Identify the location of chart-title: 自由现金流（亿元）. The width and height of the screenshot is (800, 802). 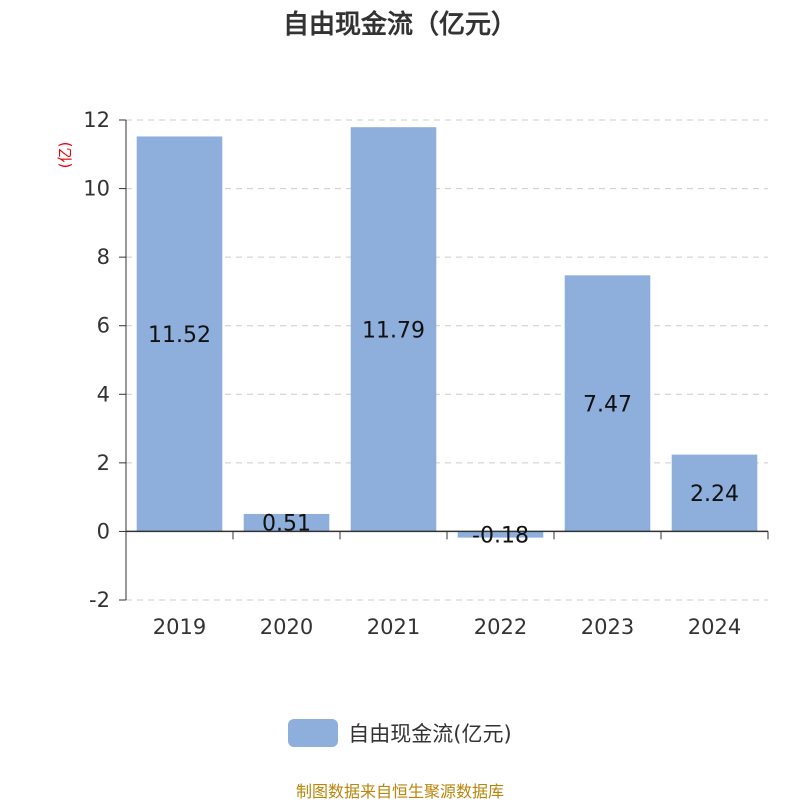
(399, 25).